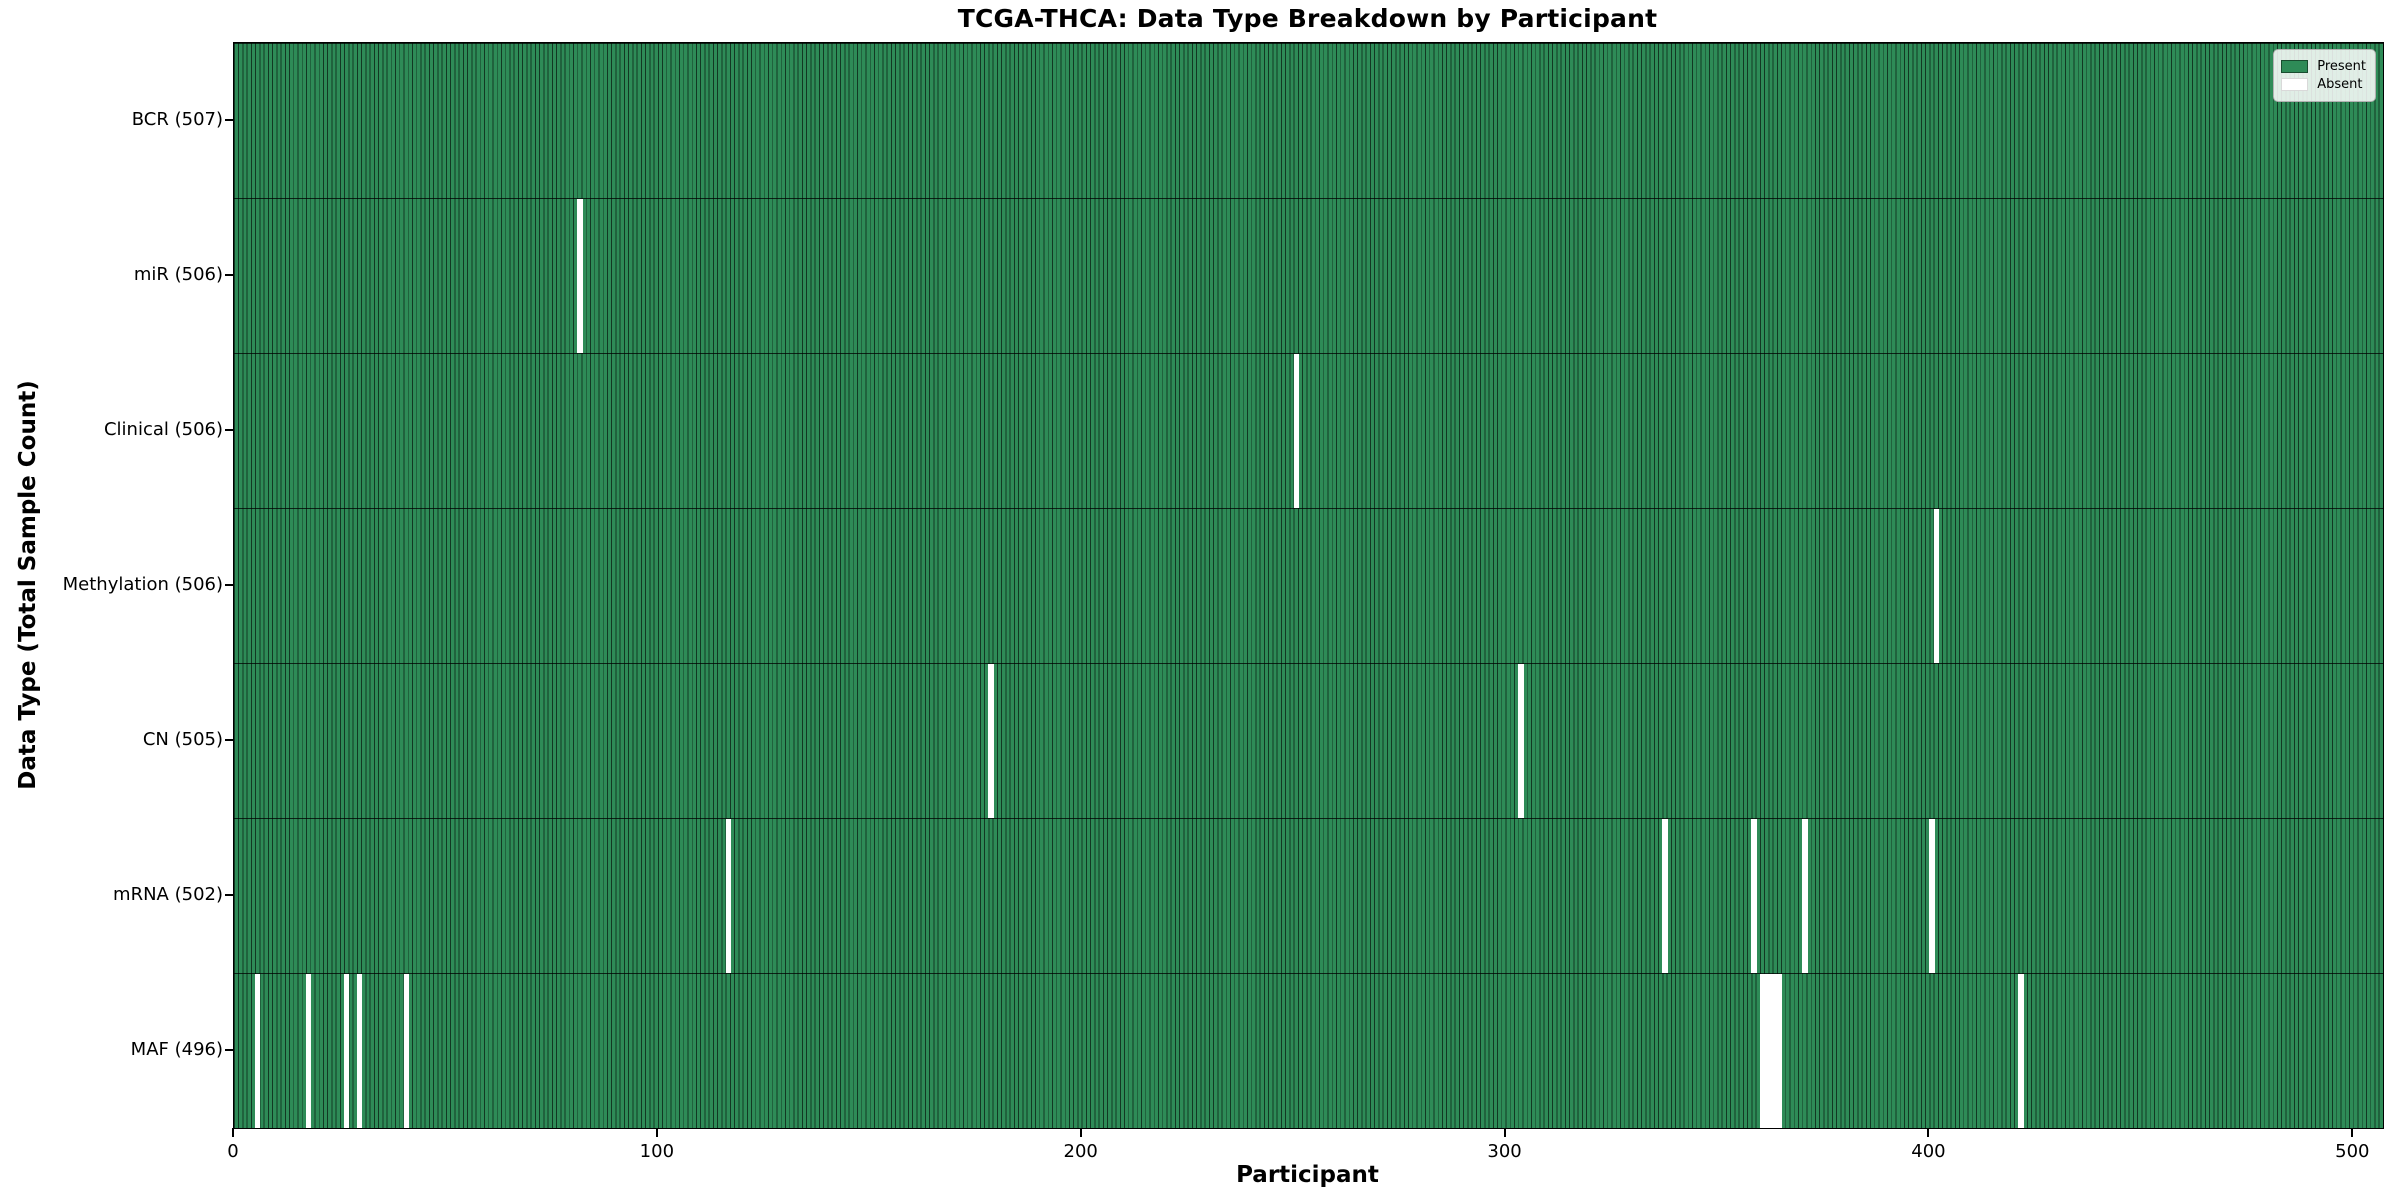 The image size is (2400, 1200). What do you see at coordinates (2340, 84) in the screenshot?
I see `legend-label-absent: Absent` at bounding box center [2340, 84].